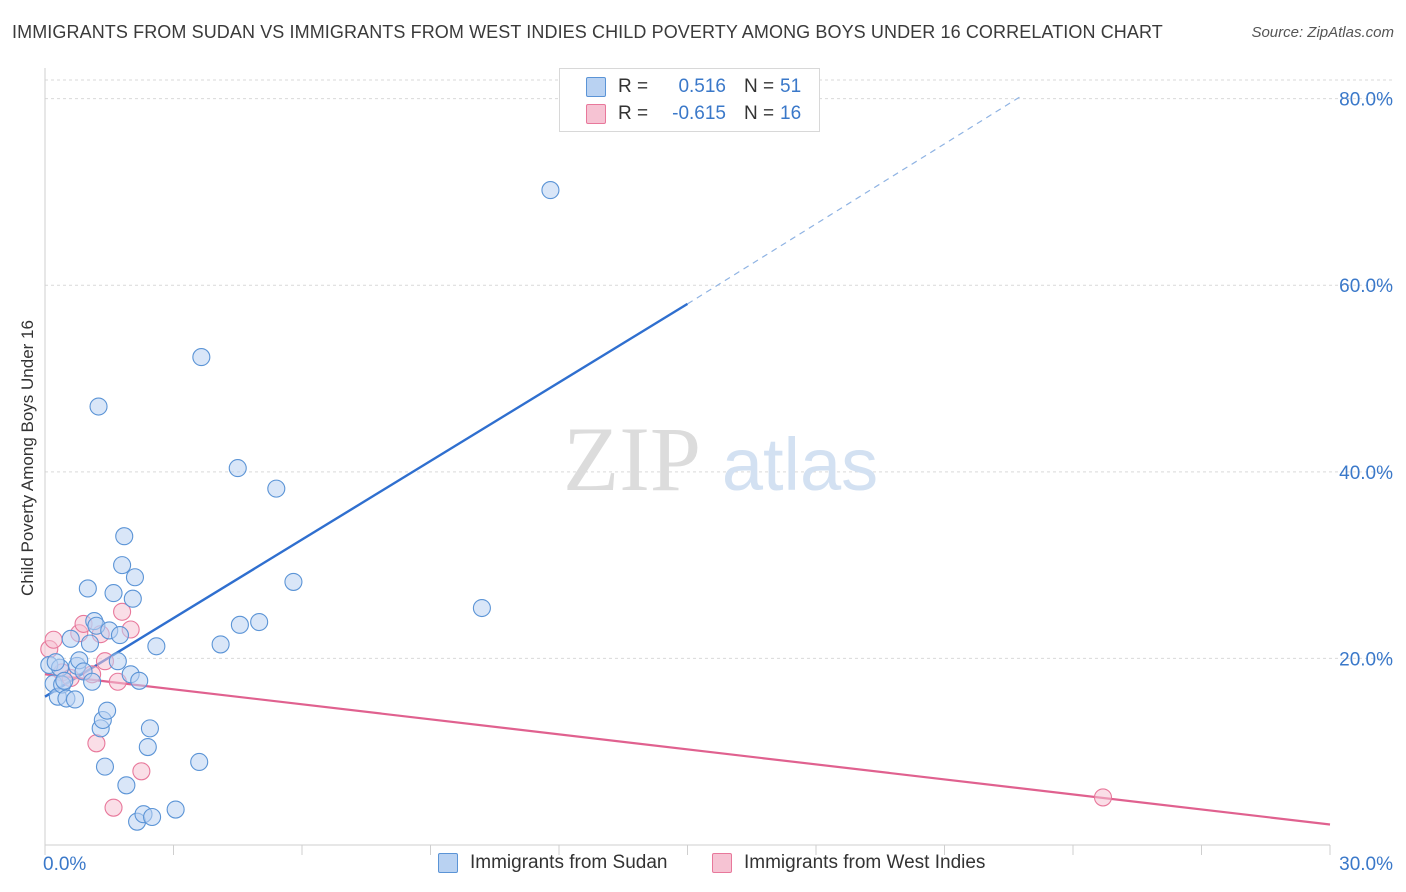 The image size is (1406, 892). I want to click on y-tick-label: 60.0%, so click(1366, 286).